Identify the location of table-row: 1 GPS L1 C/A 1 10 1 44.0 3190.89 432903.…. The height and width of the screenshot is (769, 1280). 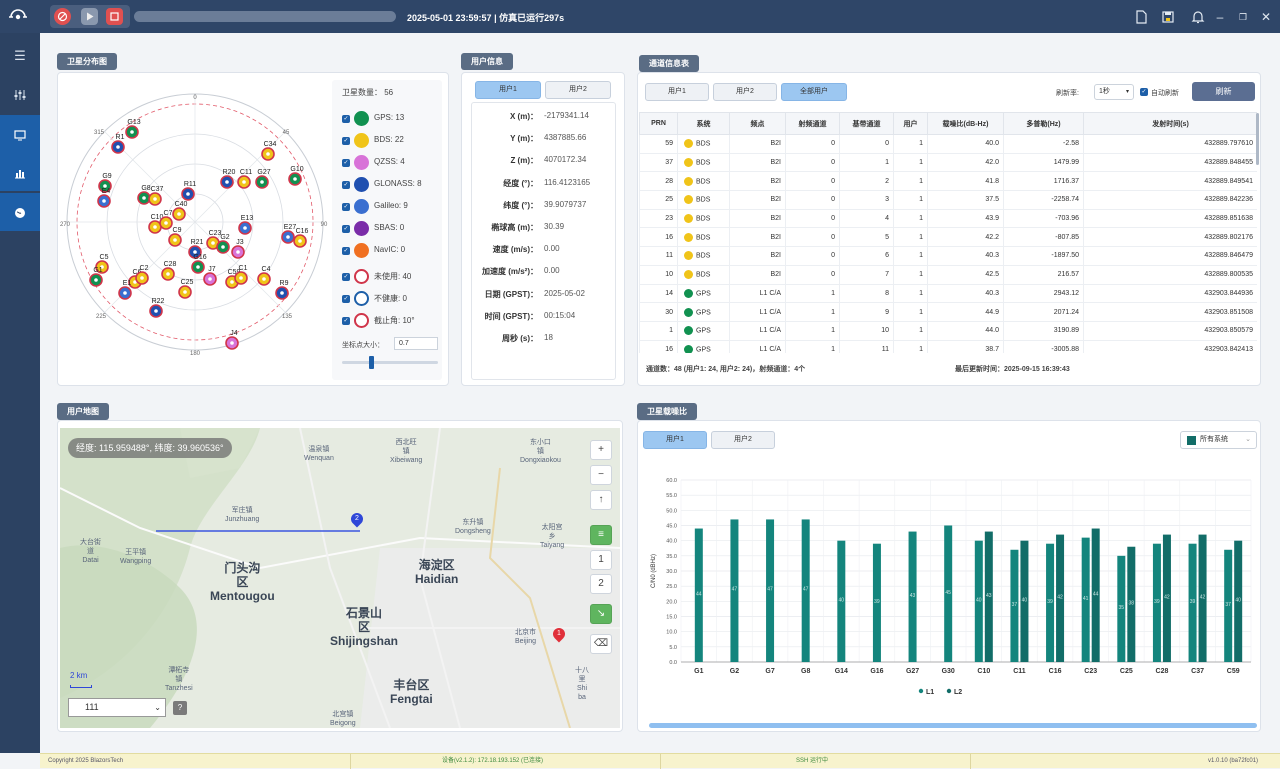
(948, 330).